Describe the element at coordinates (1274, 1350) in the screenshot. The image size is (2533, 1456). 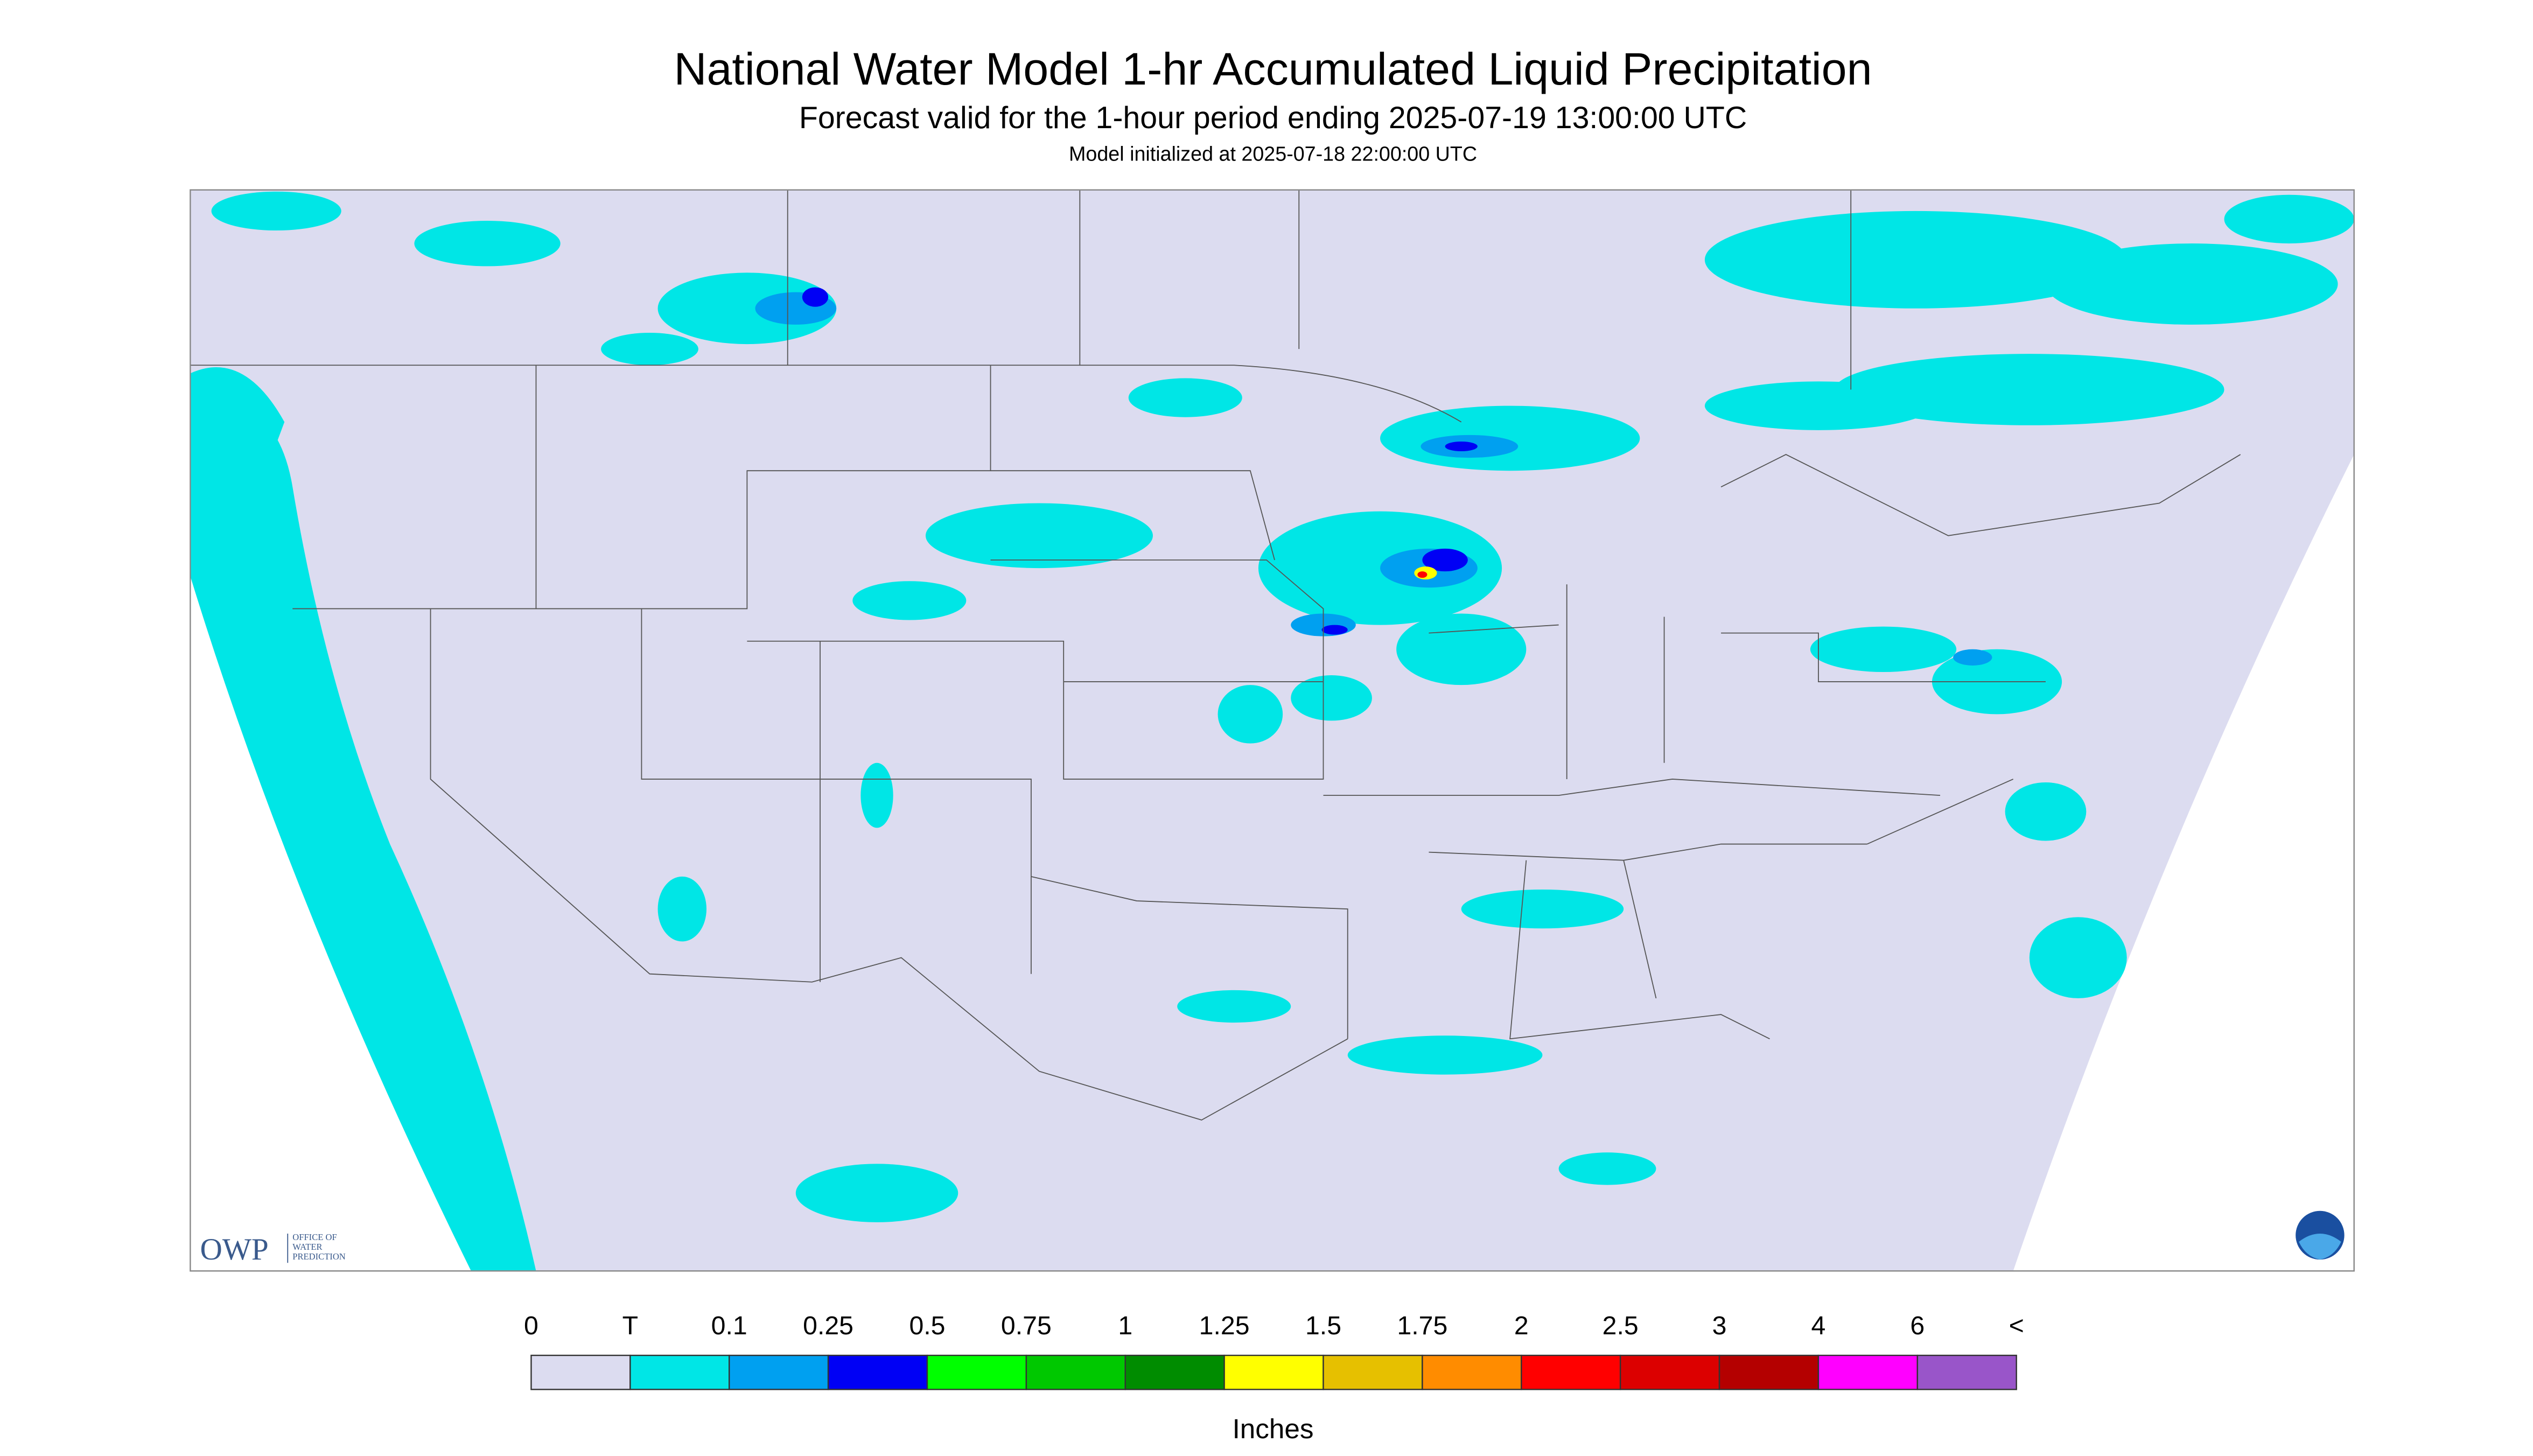
I see `legend: 0 T 0.1 0.25 0.5 0.75 1 1.25 1.5 1.75 2 2.5 3 4 6 <` at that location.